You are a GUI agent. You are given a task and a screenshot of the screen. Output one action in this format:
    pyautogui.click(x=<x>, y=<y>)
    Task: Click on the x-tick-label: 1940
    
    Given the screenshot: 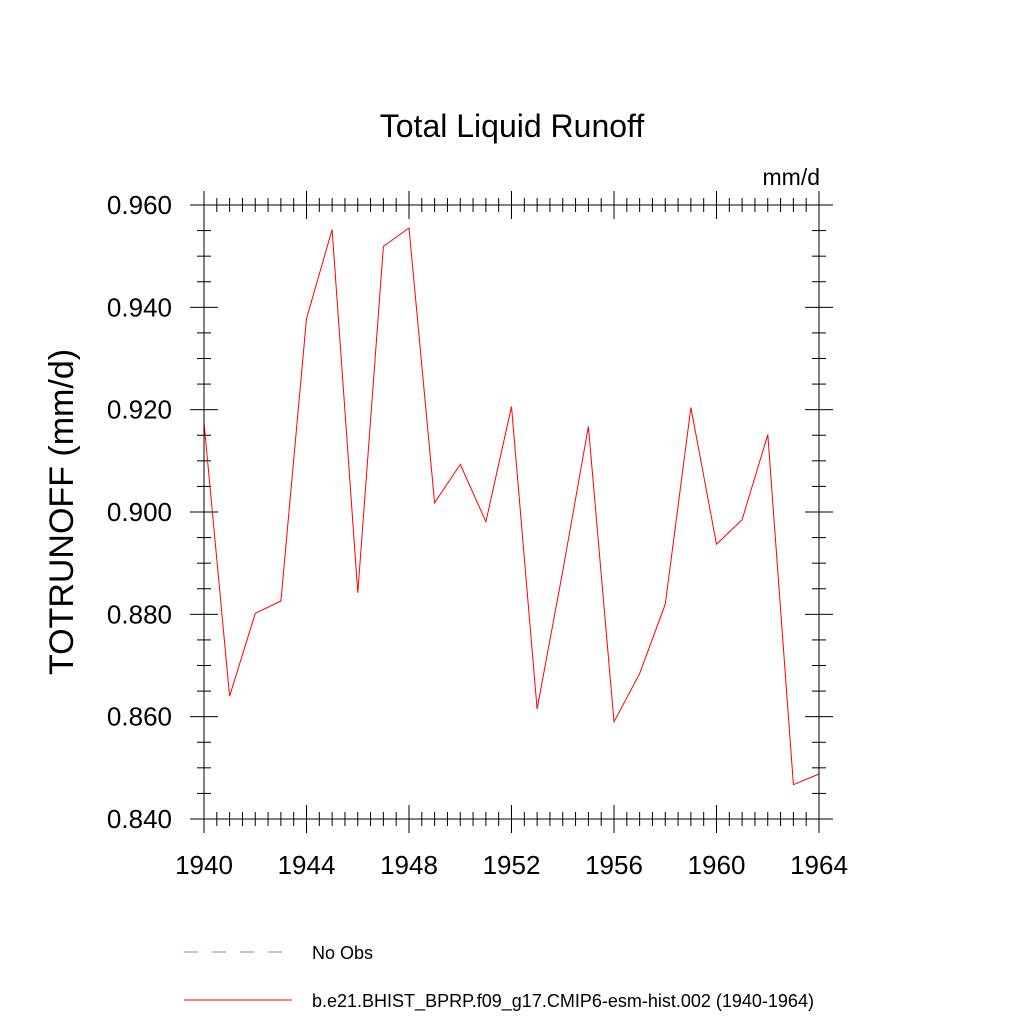 What is the action you would take?
    pyautogui.click(x=204, y=865)
    